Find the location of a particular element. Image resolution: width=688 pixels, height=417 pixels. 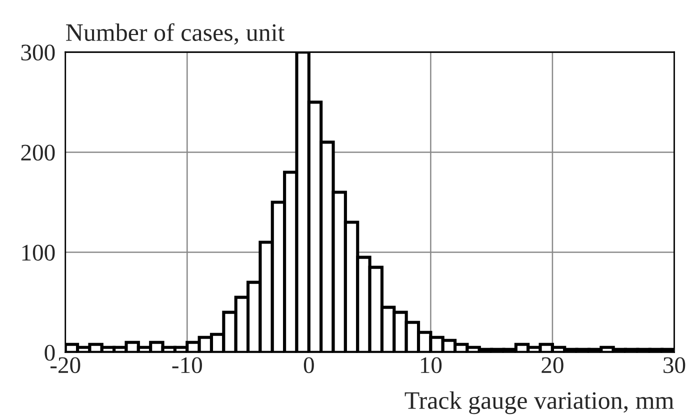

x-tick-label: 0 is located at coordinates (309, 365).